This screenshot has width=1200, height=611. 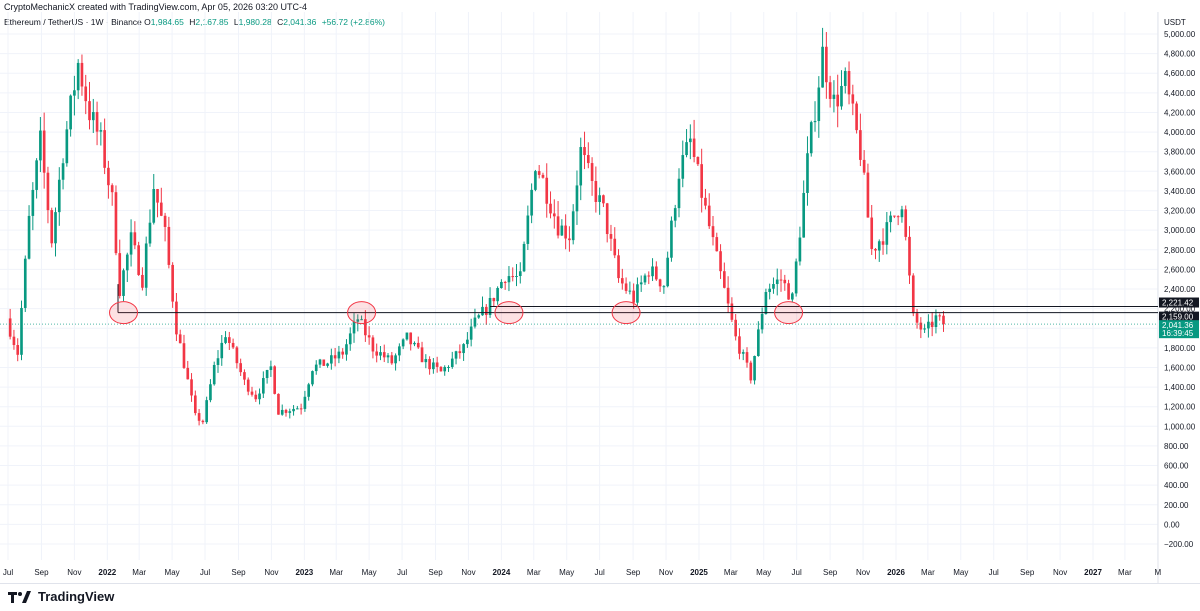 I want to click on time-tick-label: 2024, so click(x=501, y=572).